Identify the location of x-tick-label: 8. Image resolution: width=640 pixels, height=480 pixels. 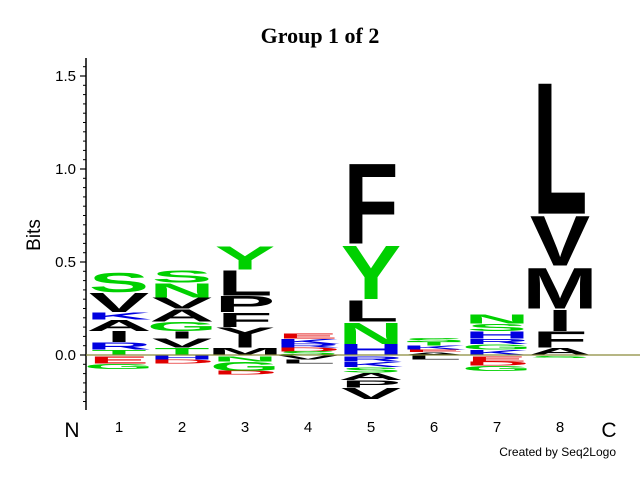
(560, 427).